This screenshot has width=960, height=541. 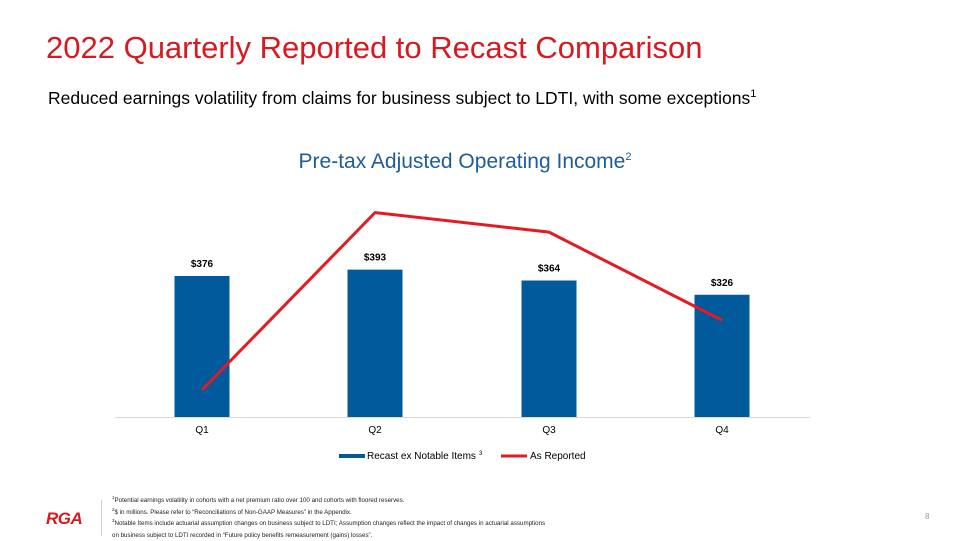 I want to click on bar-label-q3: $364, so click(x=549, y=269).